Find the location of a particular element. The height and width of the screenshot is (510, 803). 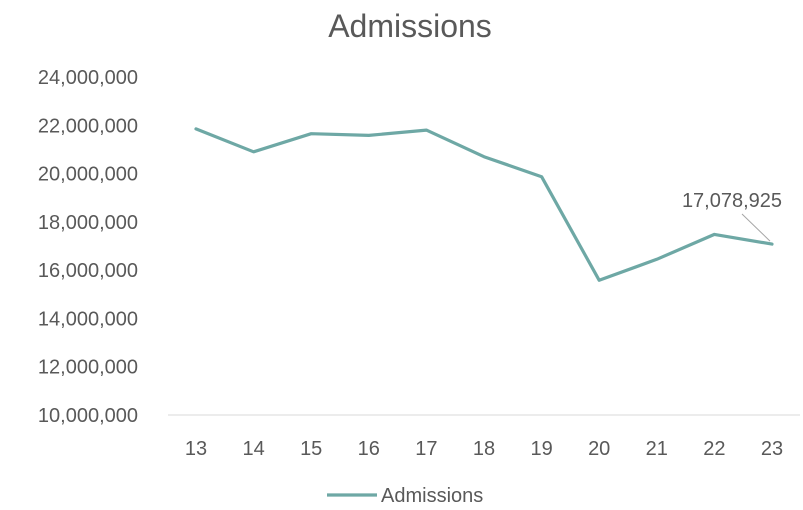

chart-title: Admissions is located at coordinates (410, 26).